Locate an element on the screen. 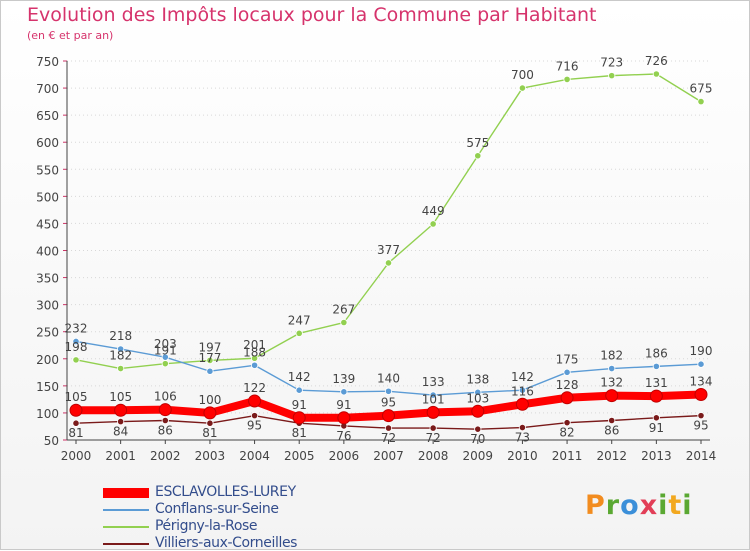  legend-swatch-perigny-la-rose is located at coordinates (126, 527).